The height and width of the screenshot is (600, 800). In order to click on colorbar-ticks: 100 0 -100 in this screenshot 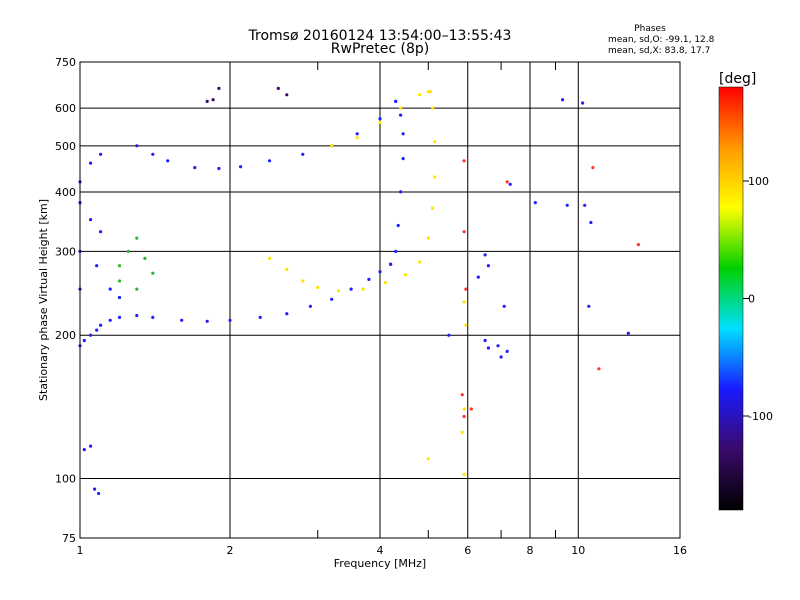, I will do `click(758, 299)`.